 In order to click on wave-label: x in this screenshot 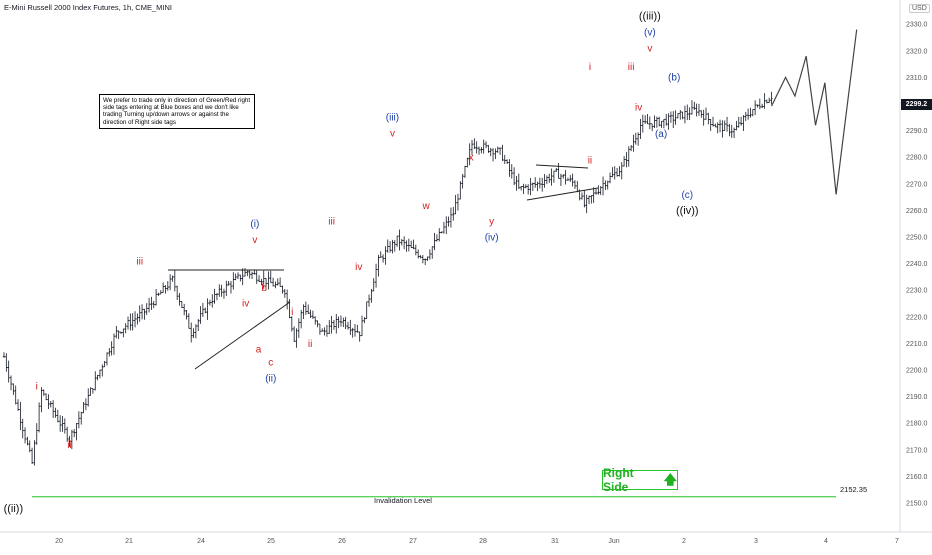, I will do `click(471, 158)`.